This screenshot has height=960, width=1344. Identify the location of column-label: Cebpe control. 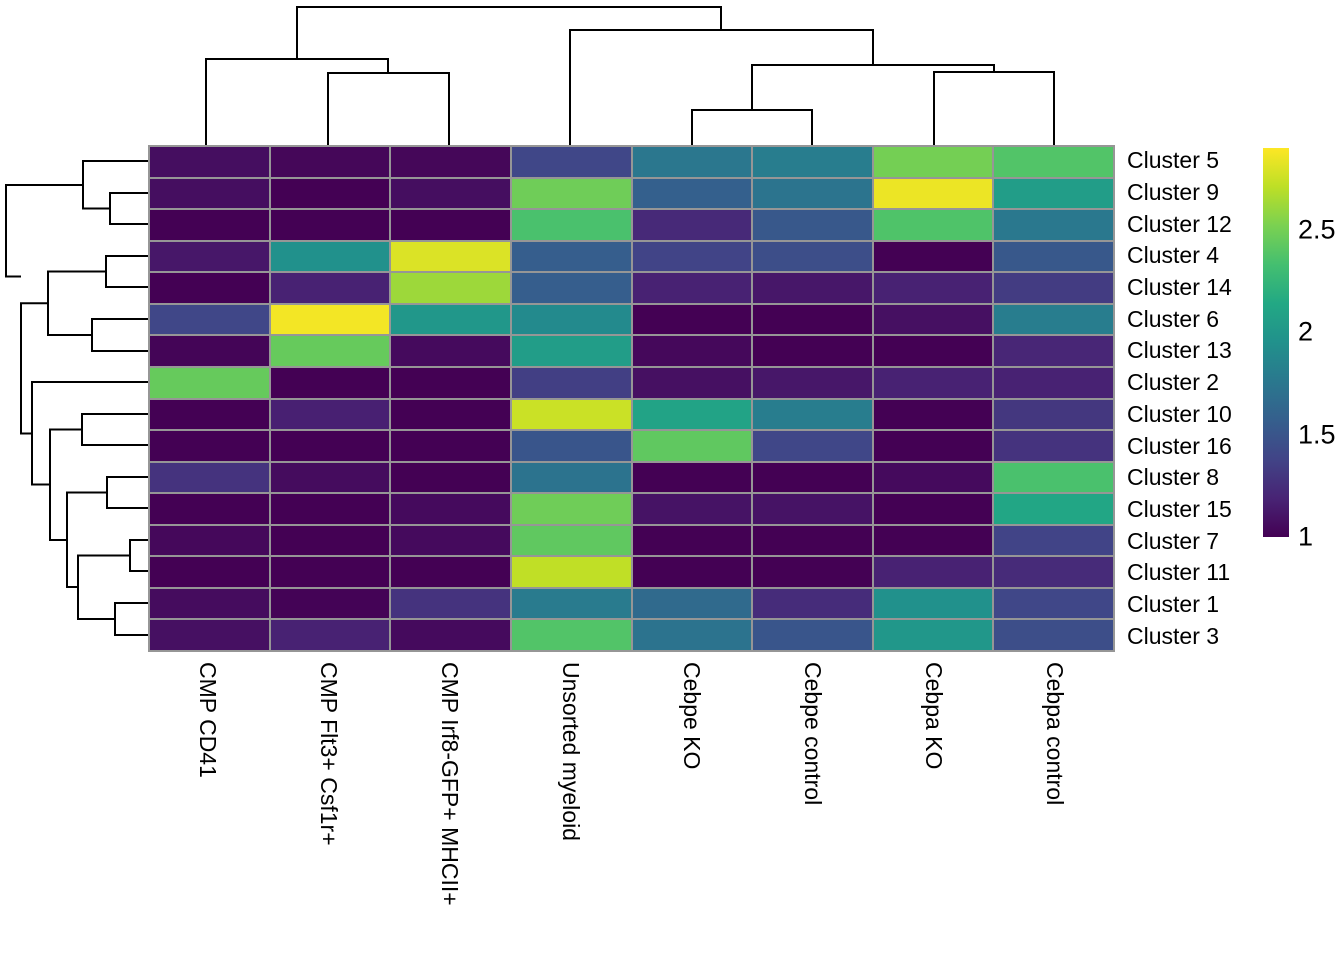
(812, 734).